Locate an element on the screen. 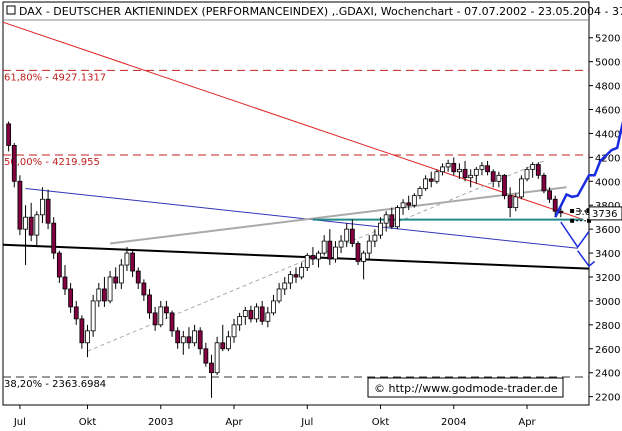 The height and width of the screenshot is (431, 622). last-value-label: 3736 is located at coordinates (604, 214).